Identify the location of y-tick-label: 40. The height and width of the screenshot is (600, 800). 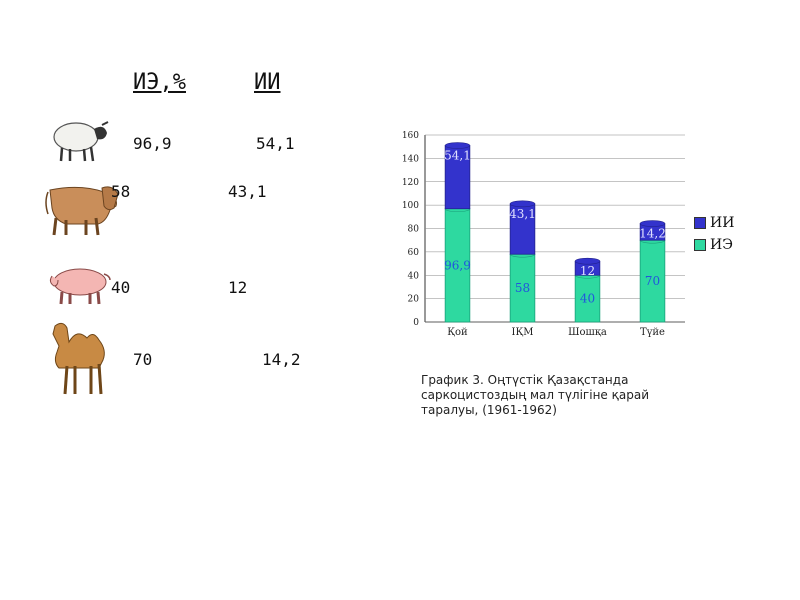
(414, 276).